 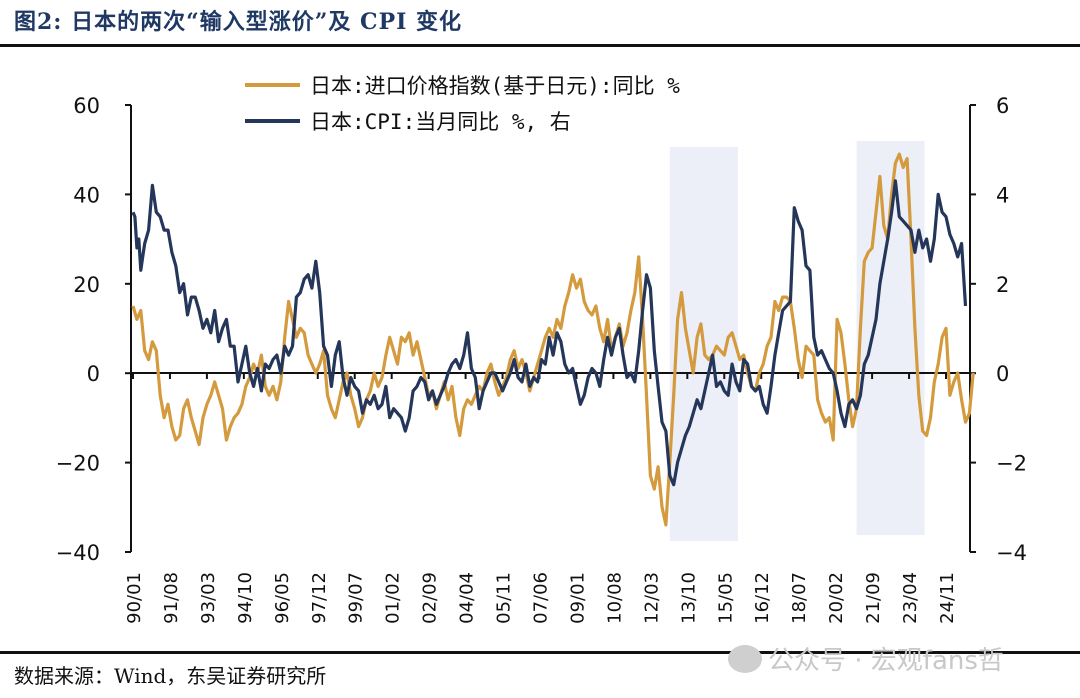 What do you see at coordinates (134, 598) in the screenshot?
I see `x-tick-label: 90/01` at bounding box center [134, 598].